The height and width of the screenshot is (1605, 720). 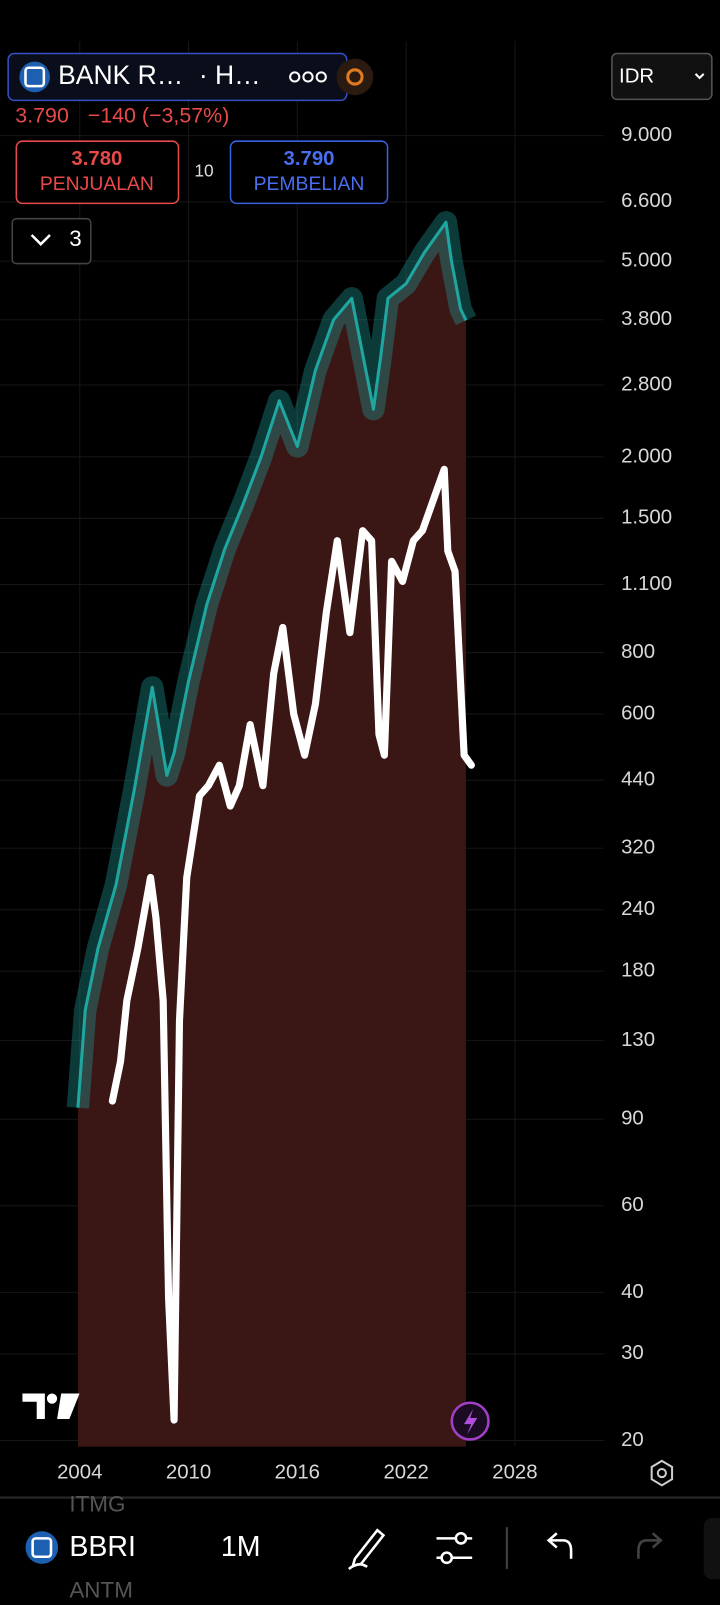 What do you see at coordinates (101, 1588) in the screenshot?
I see `watchlist-next: ANTM` at bounding box center [101, 1588].